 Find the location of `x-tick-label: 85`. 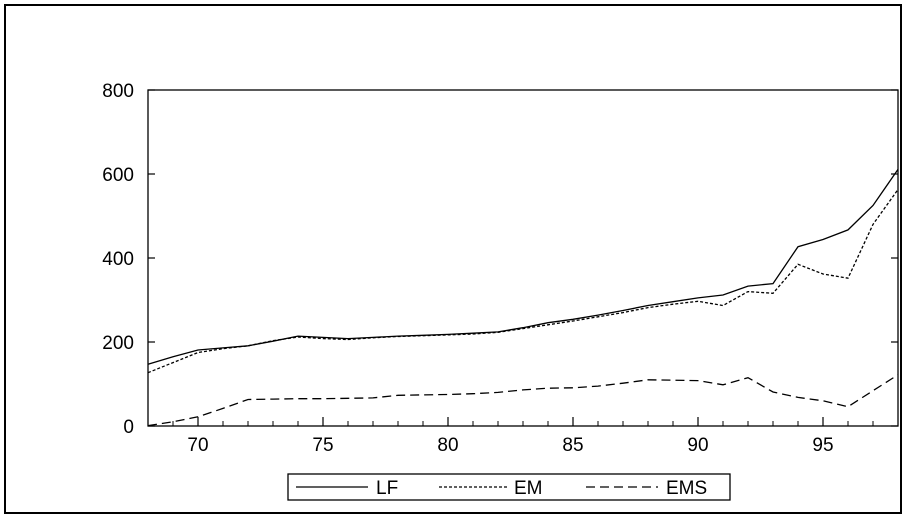

x-tick-label: 85 is located at coordinates (572, 445).